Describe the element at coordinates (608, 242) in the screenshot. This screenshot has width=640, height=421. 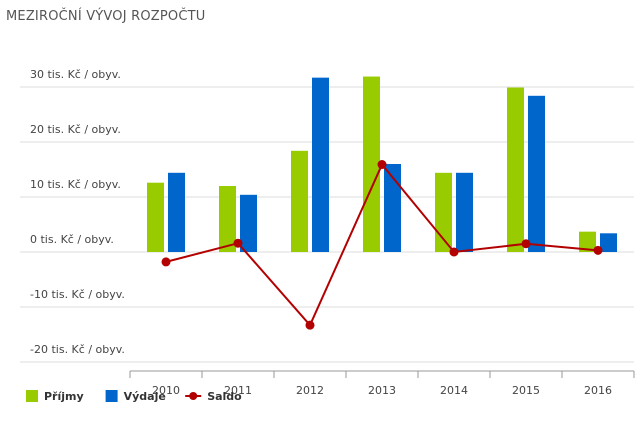
I see `bar-vydaje-2016` at that location.